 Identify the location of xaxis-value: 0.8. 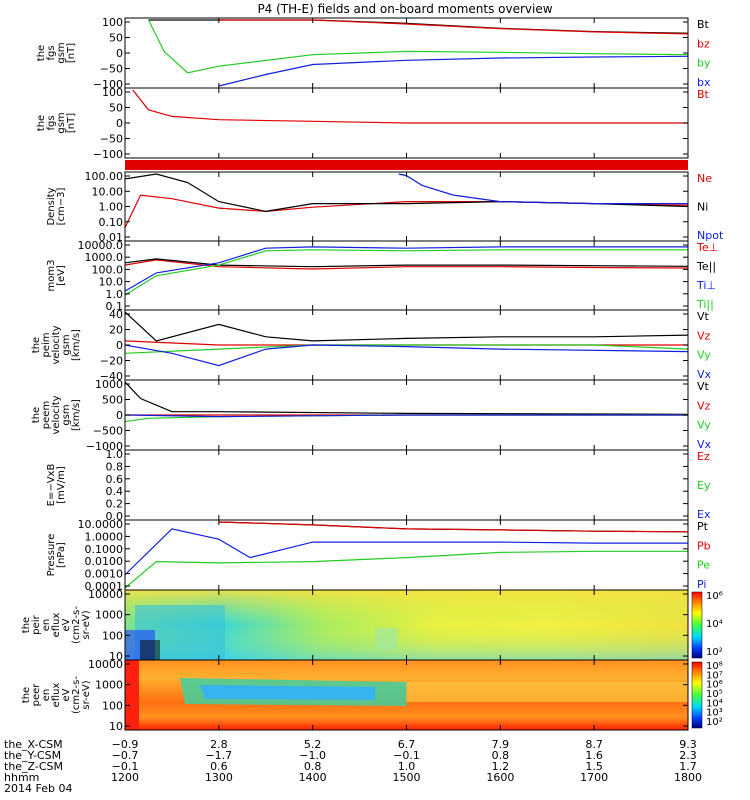
(501, 755).